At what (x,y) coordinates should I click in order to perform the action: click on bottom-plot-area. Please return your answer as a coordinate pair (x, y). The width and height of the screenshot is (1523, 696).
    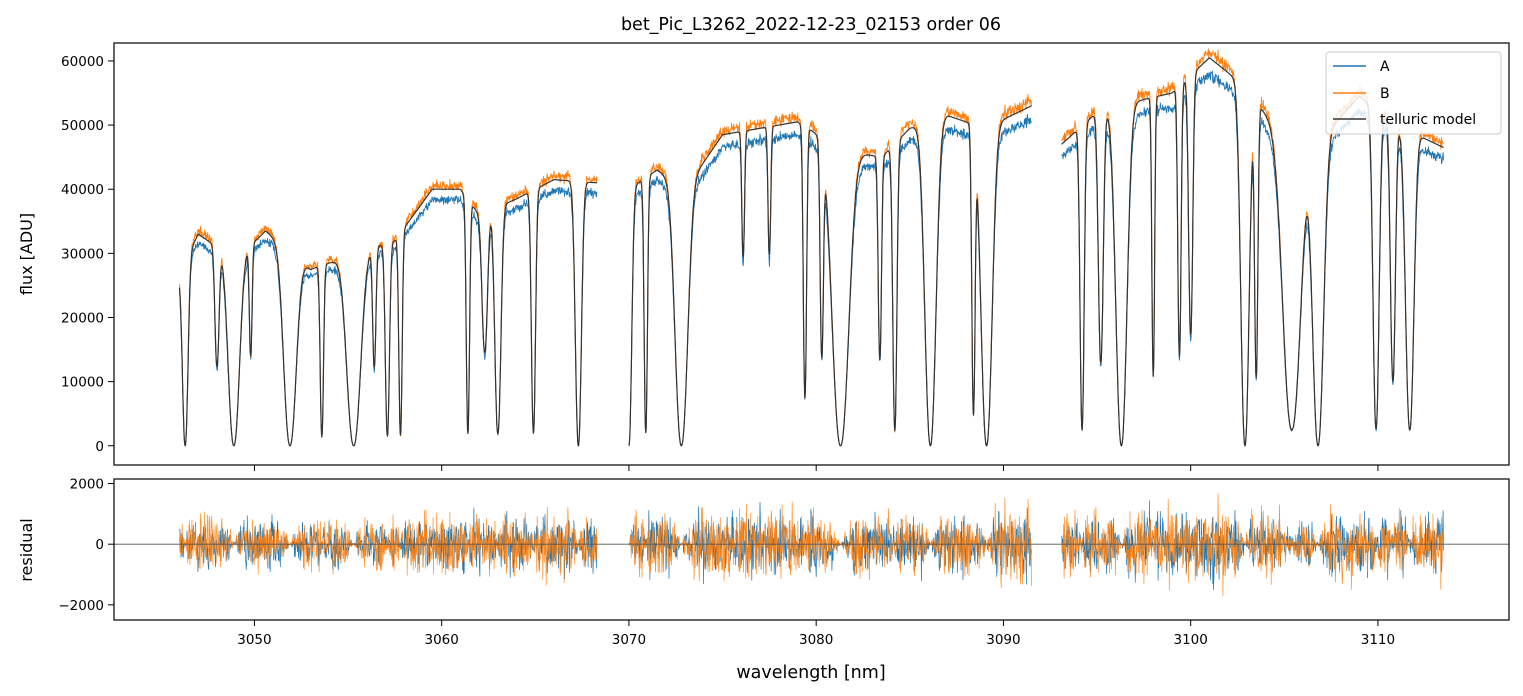
    Looking at the image, I should click on (811, 545).